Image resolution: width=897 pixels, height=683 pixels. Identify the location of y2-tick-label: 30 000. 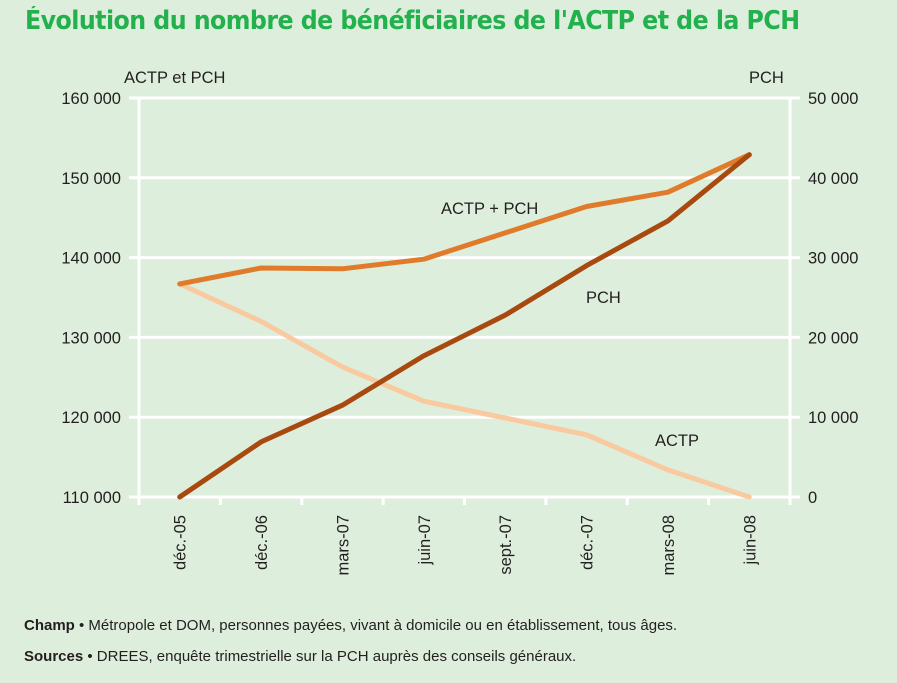
(833, 259).